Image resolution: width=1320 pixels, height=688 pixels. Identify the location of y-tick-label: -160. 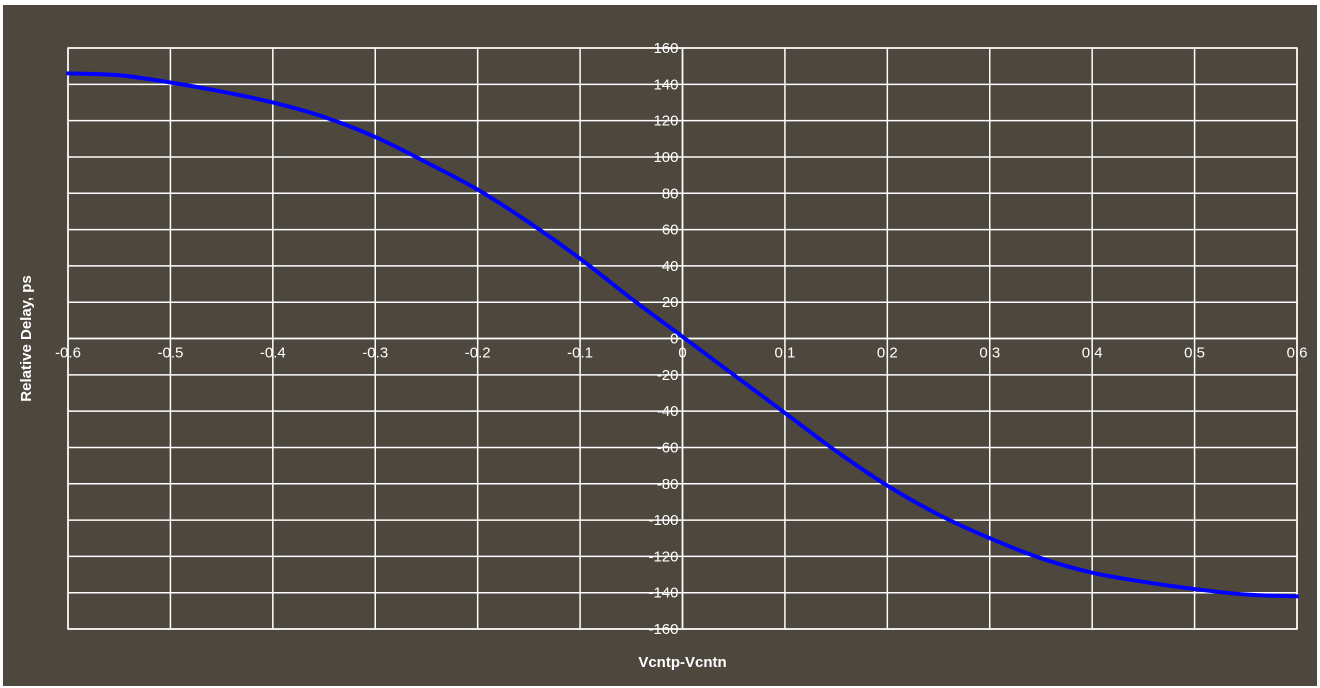
(663, 629).